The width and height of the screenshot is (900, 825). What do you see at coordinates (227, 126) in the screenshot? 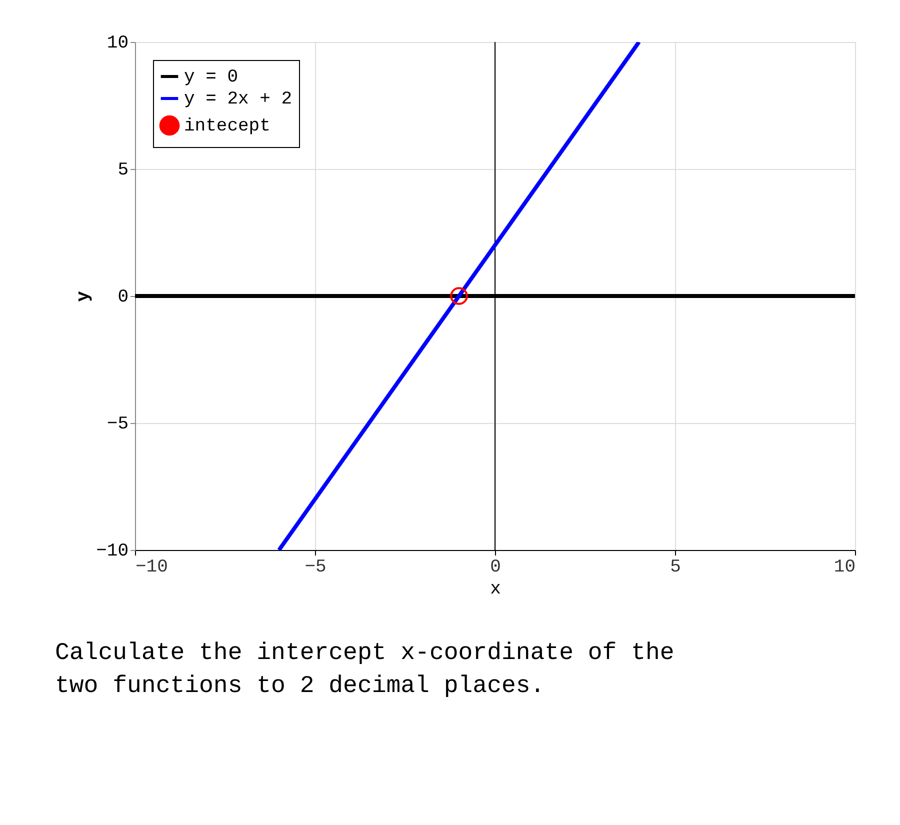
I see `legend-label: intecept` at bounding box center [227, 126].